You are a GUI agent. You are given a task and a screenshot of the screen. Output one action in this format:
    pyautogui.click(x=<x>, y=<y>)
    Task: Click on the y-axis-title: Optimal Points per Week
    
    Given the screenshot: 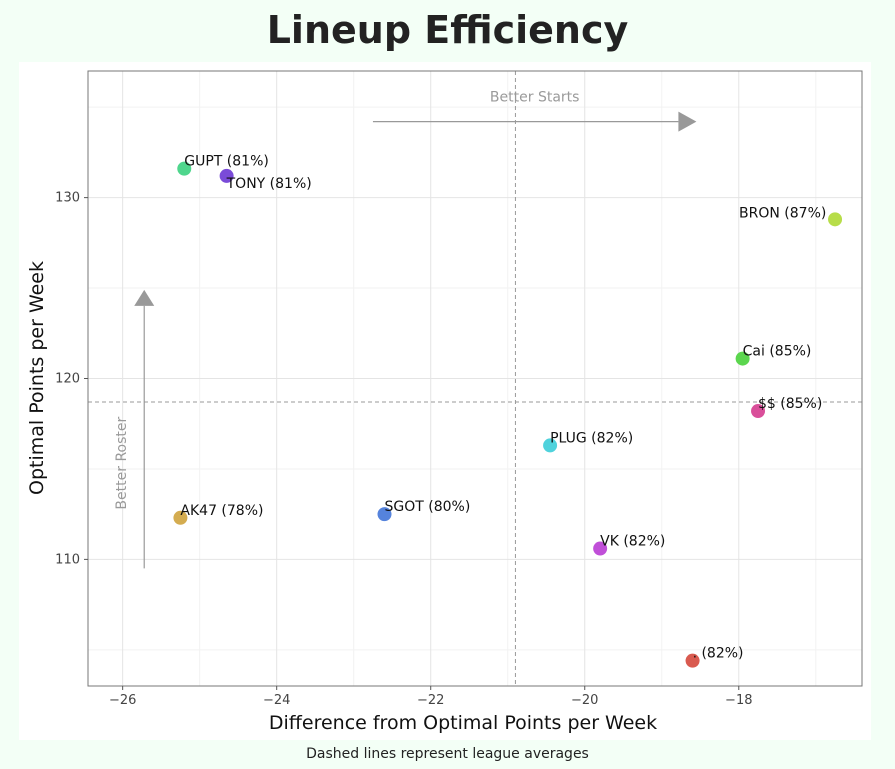 What is the action you would take?
    pyautogui.click(x=37, y=378)
    